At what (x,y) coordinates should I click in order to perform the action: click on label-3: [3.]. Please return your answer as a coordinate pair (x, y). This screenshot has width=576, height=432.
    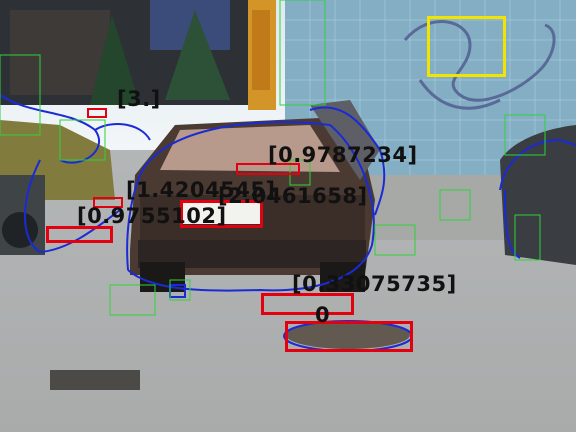
    Looking at the image, I should click on (139, 99).